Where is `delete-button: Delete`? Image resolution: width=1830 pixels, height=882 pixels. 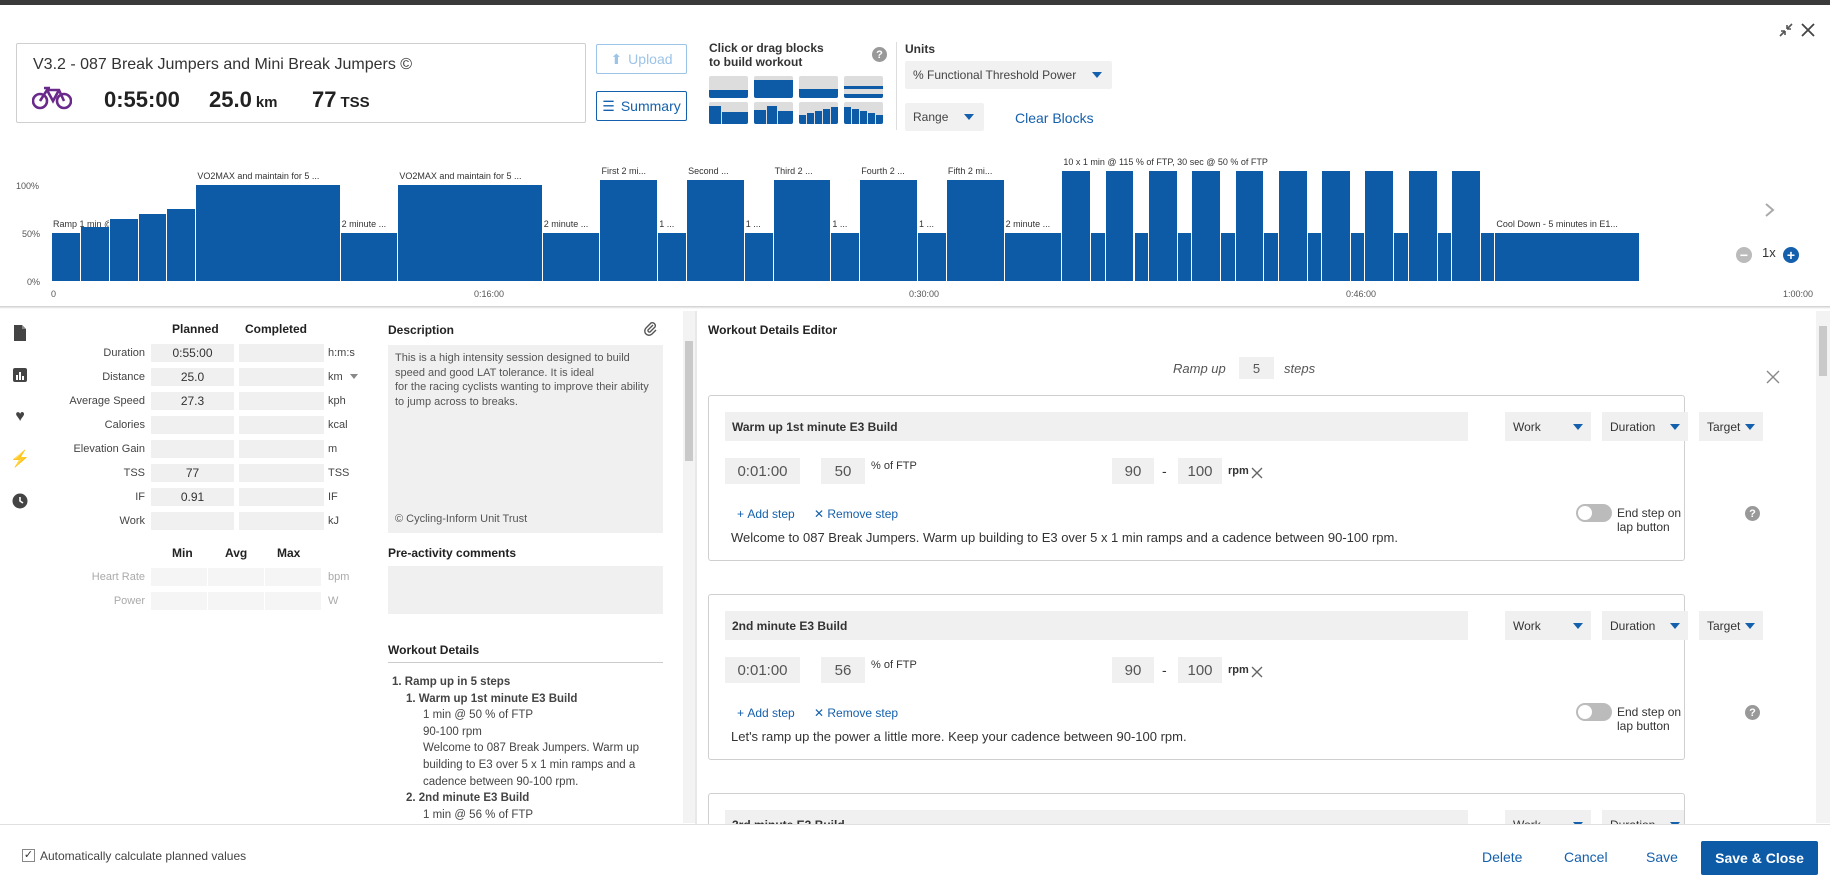
delete-button: Delete is located at coordinates (1502, 857).